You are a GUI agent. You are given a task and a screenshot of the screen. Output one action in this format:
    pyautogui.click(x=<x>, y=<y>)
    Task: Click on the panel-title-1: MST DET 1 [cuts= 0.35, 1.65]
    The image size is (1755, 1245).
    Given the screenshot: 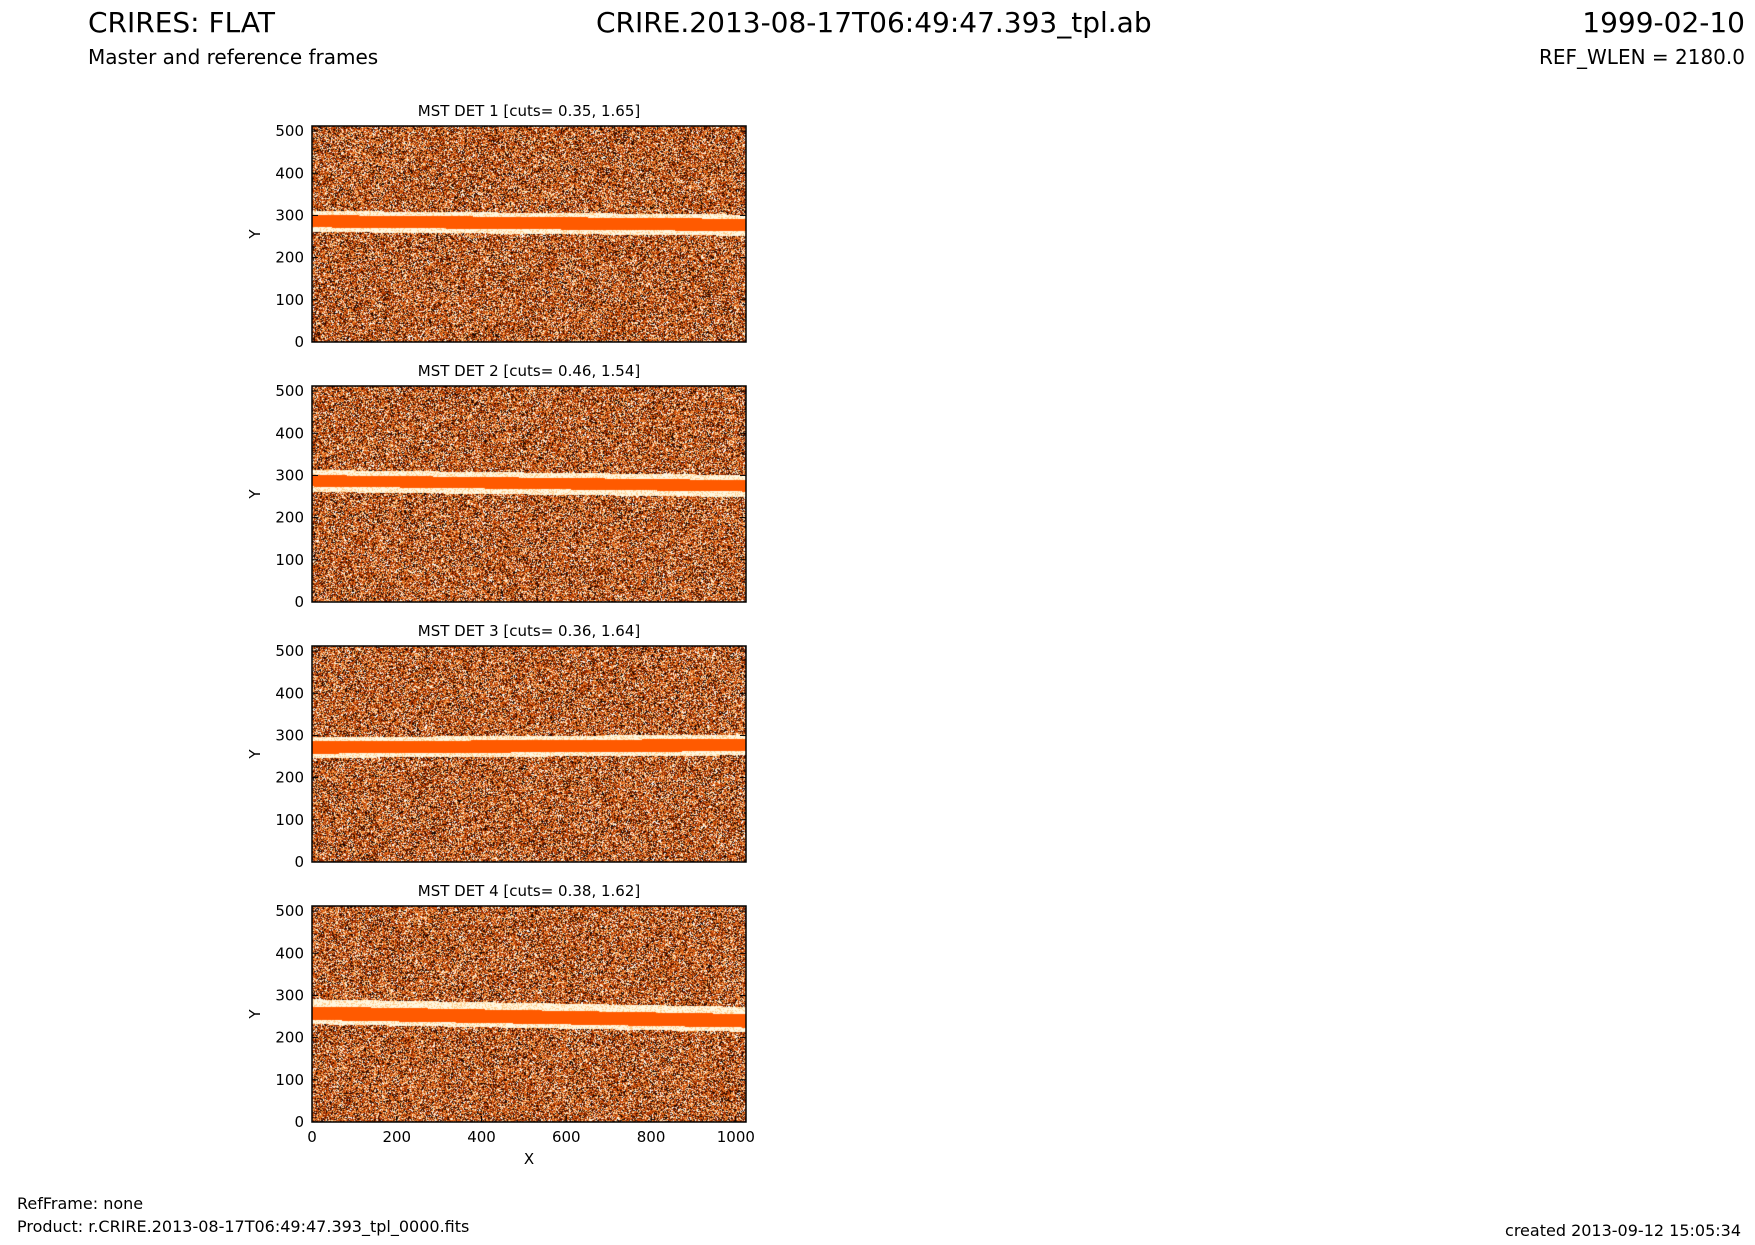 What is the action you would take?
    pyautogui.click(x=529, y=111)
    